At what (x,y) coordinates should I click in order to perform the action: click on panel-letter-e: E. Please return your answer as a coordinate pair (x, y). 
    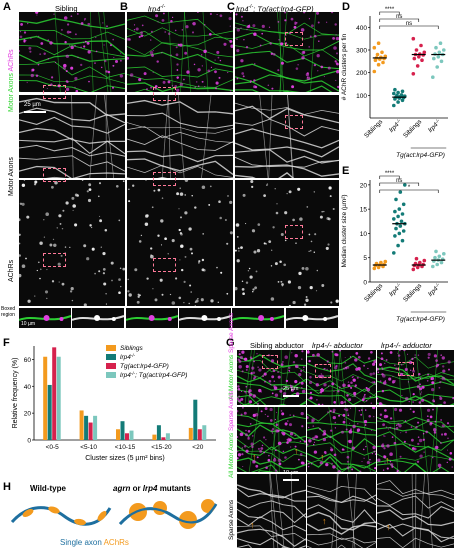
    Looking at the image, I should click on (346, 171).